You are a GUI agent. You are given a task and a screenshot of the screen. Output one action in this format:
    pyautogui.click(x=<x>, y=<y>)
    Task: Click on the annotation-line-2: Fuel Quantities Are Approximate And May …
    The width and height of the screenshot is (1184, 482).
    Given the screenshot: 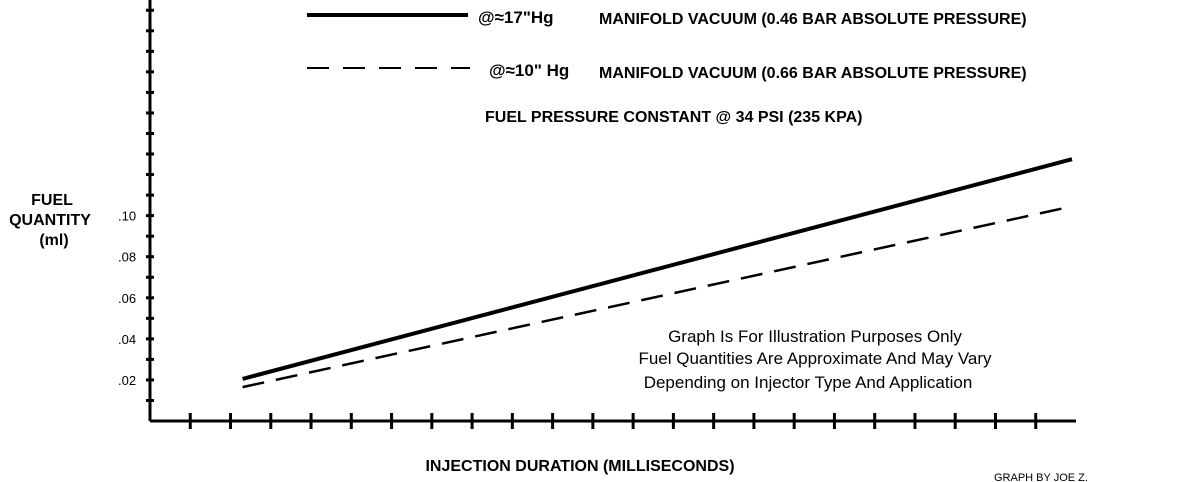 What is the action you would take?
    pyautogui.click(x=815, y=358)
    